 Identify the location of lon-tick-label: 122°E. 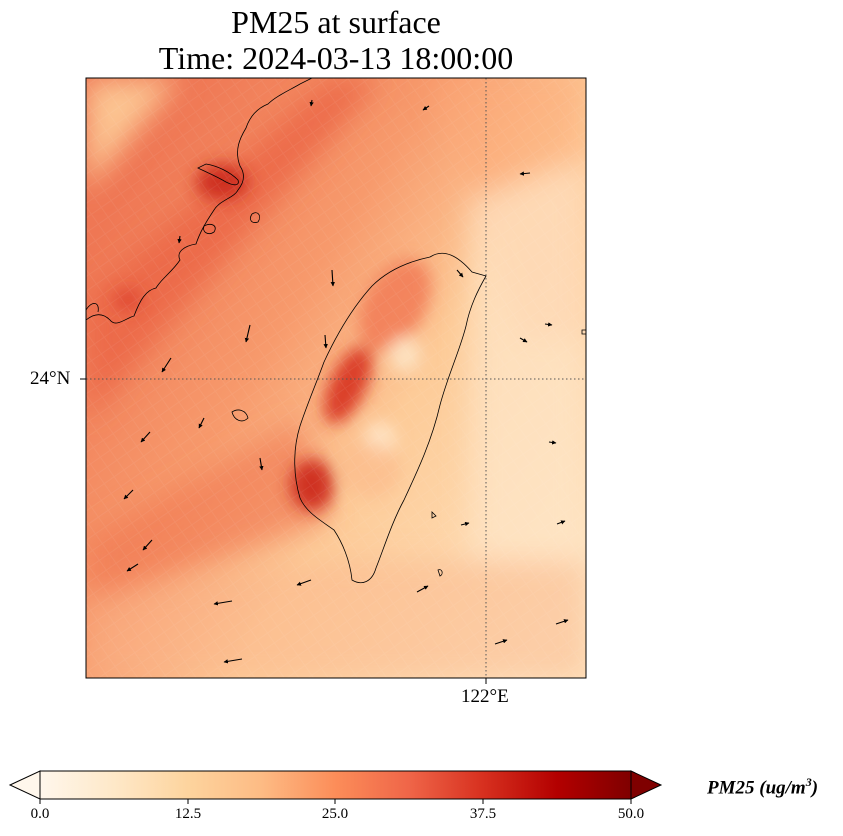
(485, 696).